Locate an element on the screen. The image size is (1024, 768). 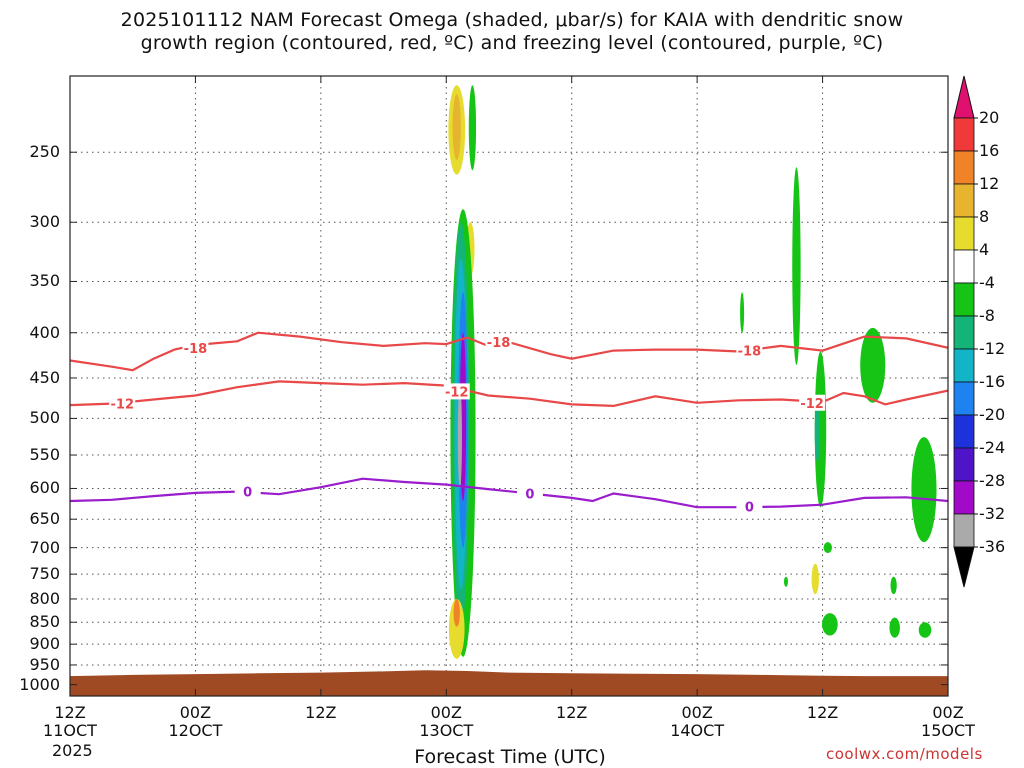
y-tick-label: 1000 is located at coordinates (39, 684).